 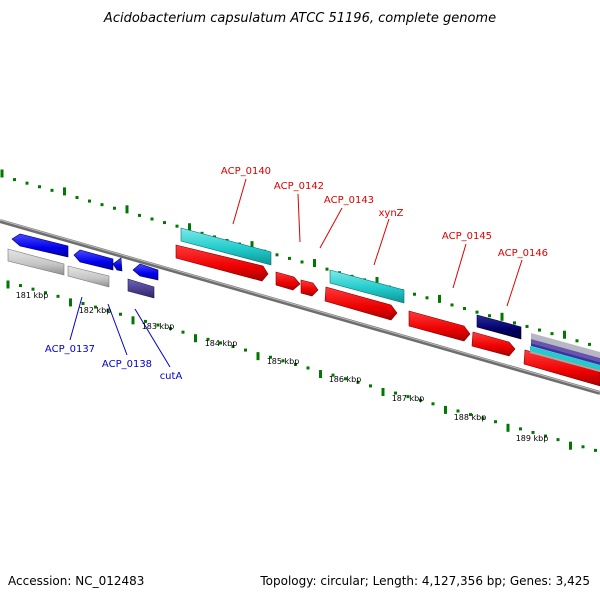 What do you see at coordinates (467, 236) in the screenshot?
I see `gene-label-acp0145: ACP_0145` at bounding box center [467, 236].